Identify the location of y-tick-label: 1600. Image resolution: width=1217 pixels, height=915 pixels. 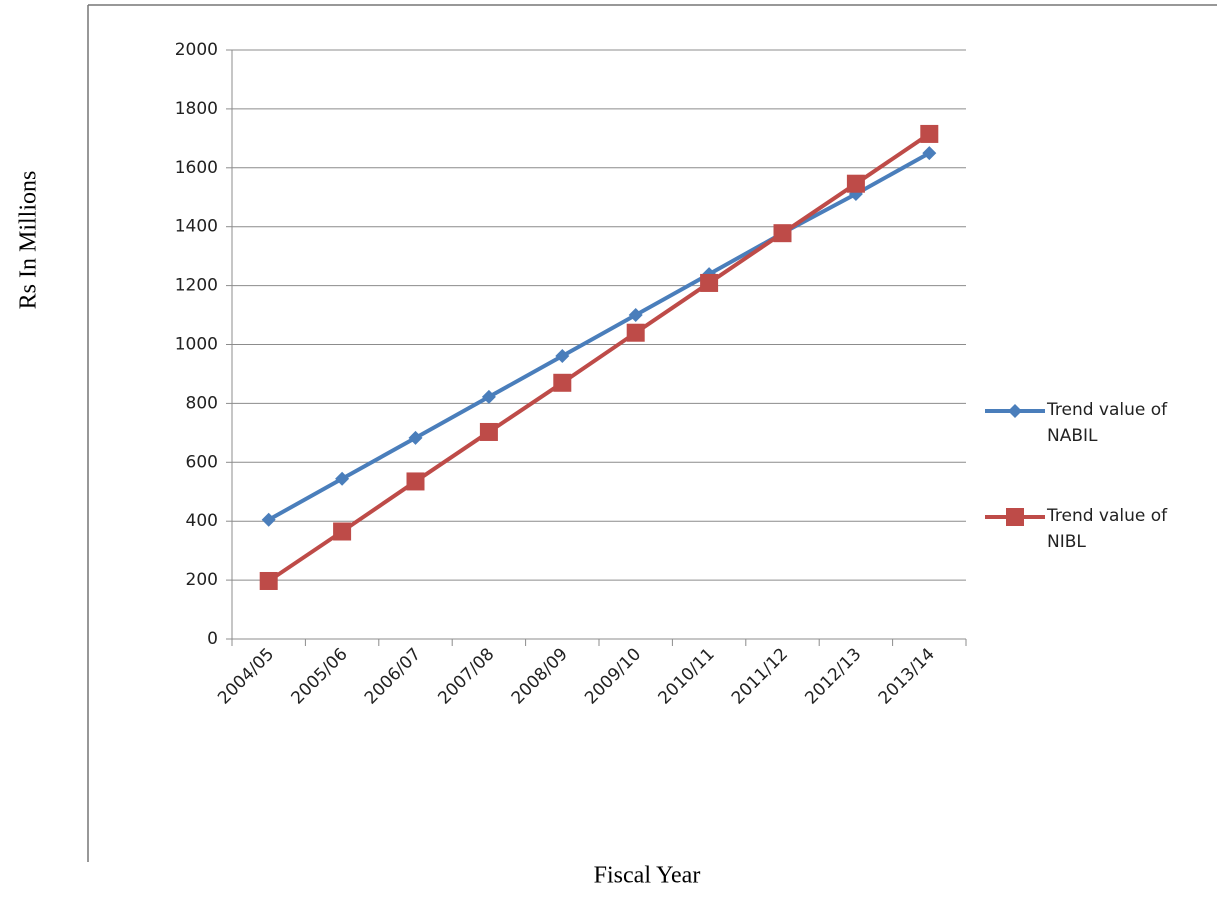
(196, 168).